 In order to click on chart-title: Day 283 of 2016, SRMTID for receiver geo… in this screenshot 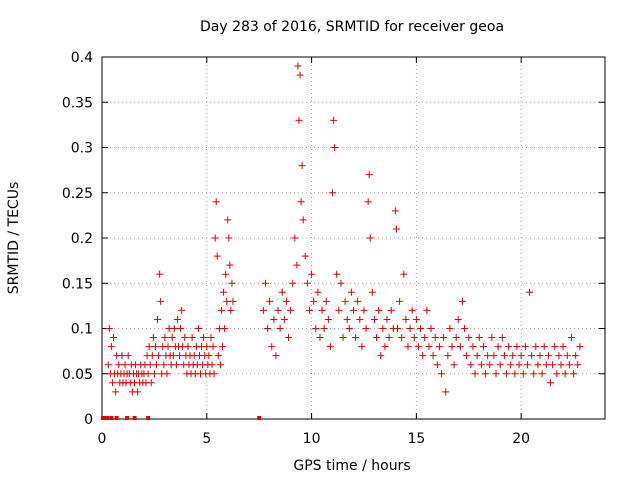, I will do `click(352, 27)`.